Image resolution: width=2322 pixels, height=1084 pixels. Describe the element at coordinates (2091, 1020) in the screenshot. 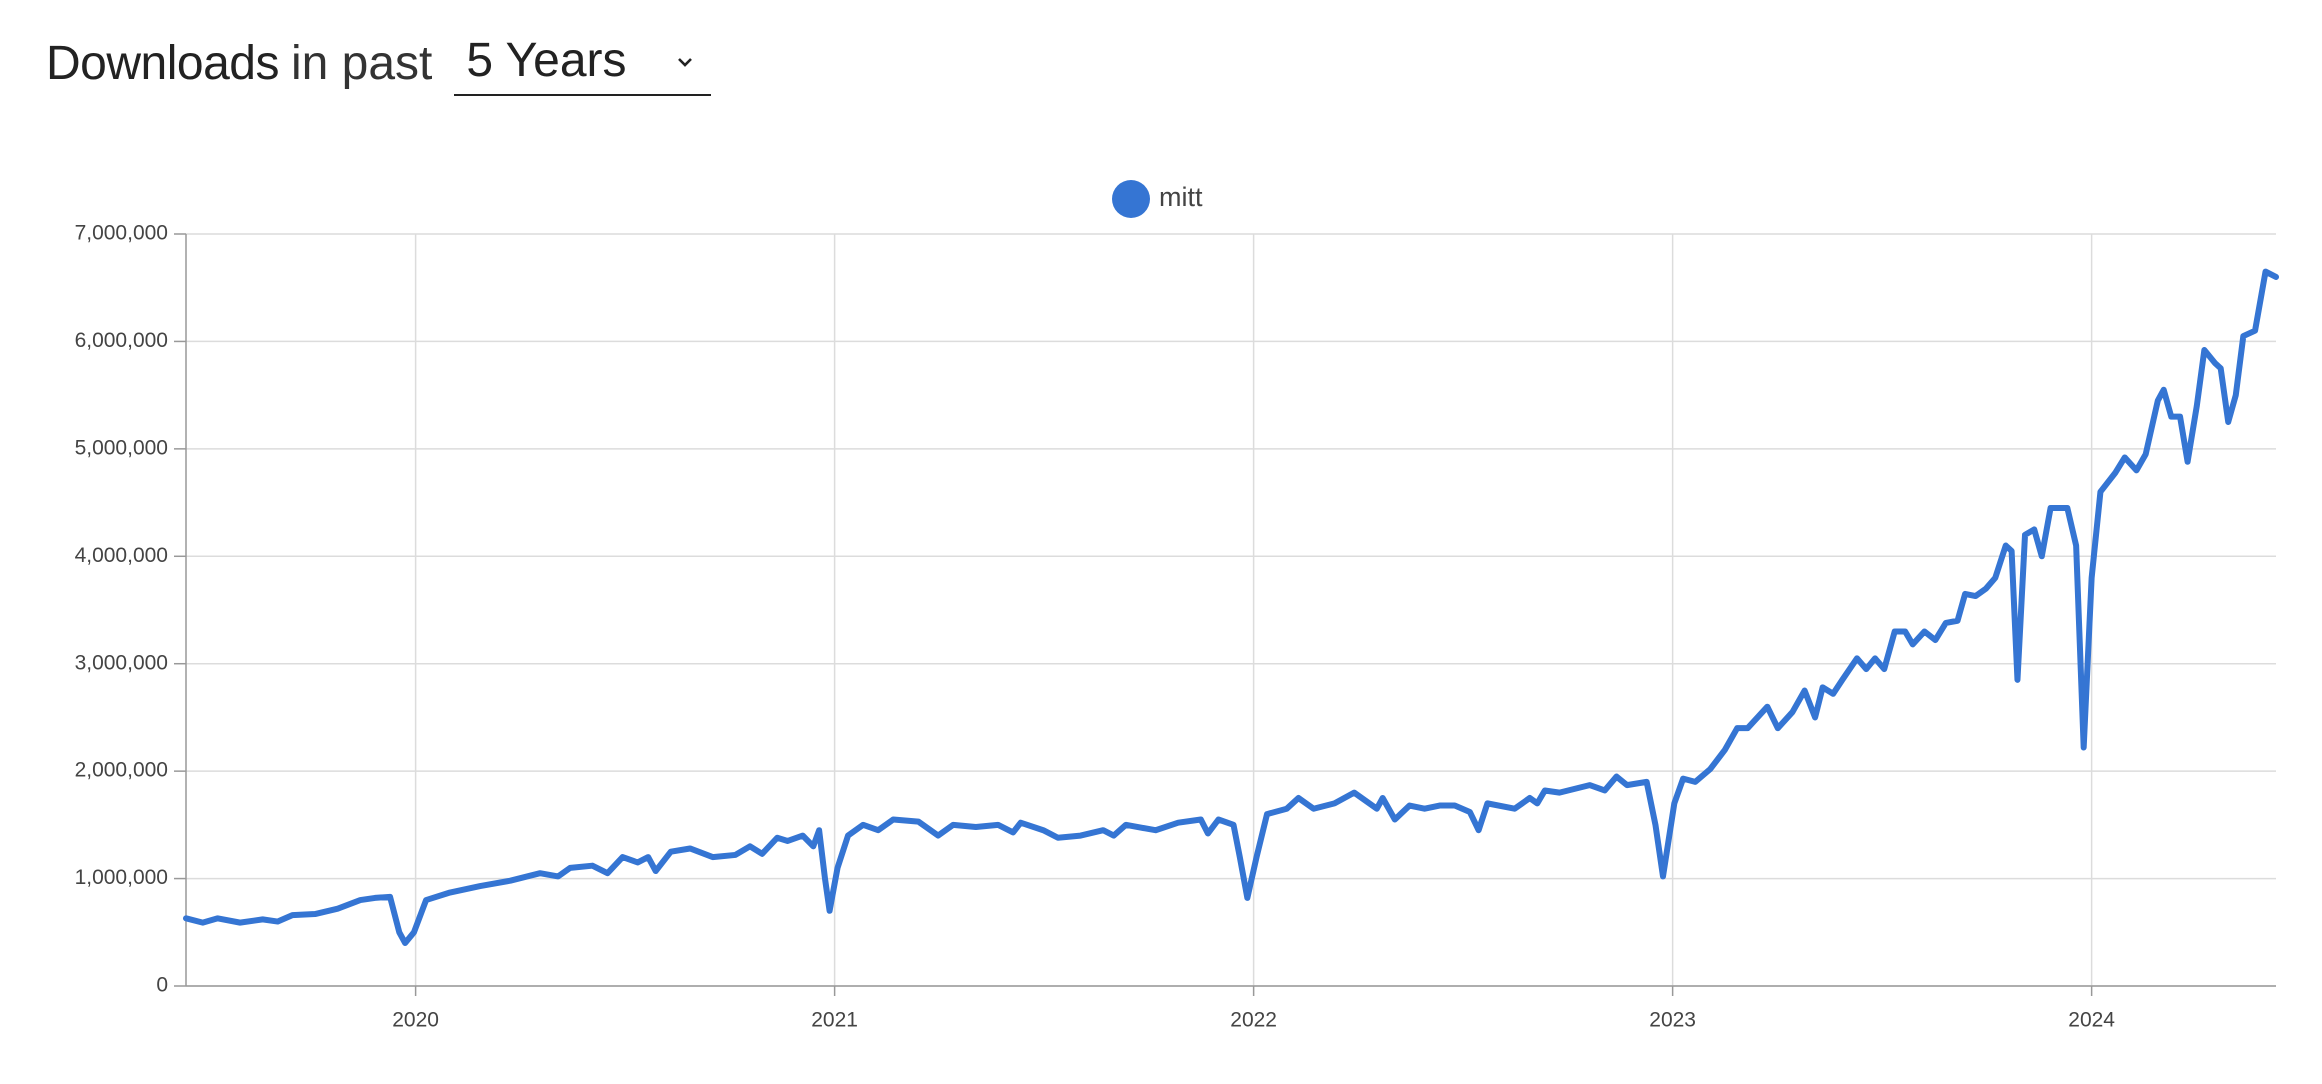

I see `x-tick-label: 2024` at that location.